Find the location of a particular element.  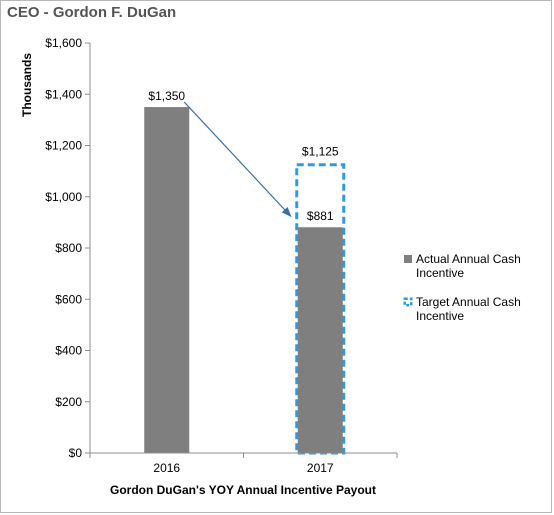

legend-label-actual: Actual Annual Cash Incentive is located at coordinates (468, 266).